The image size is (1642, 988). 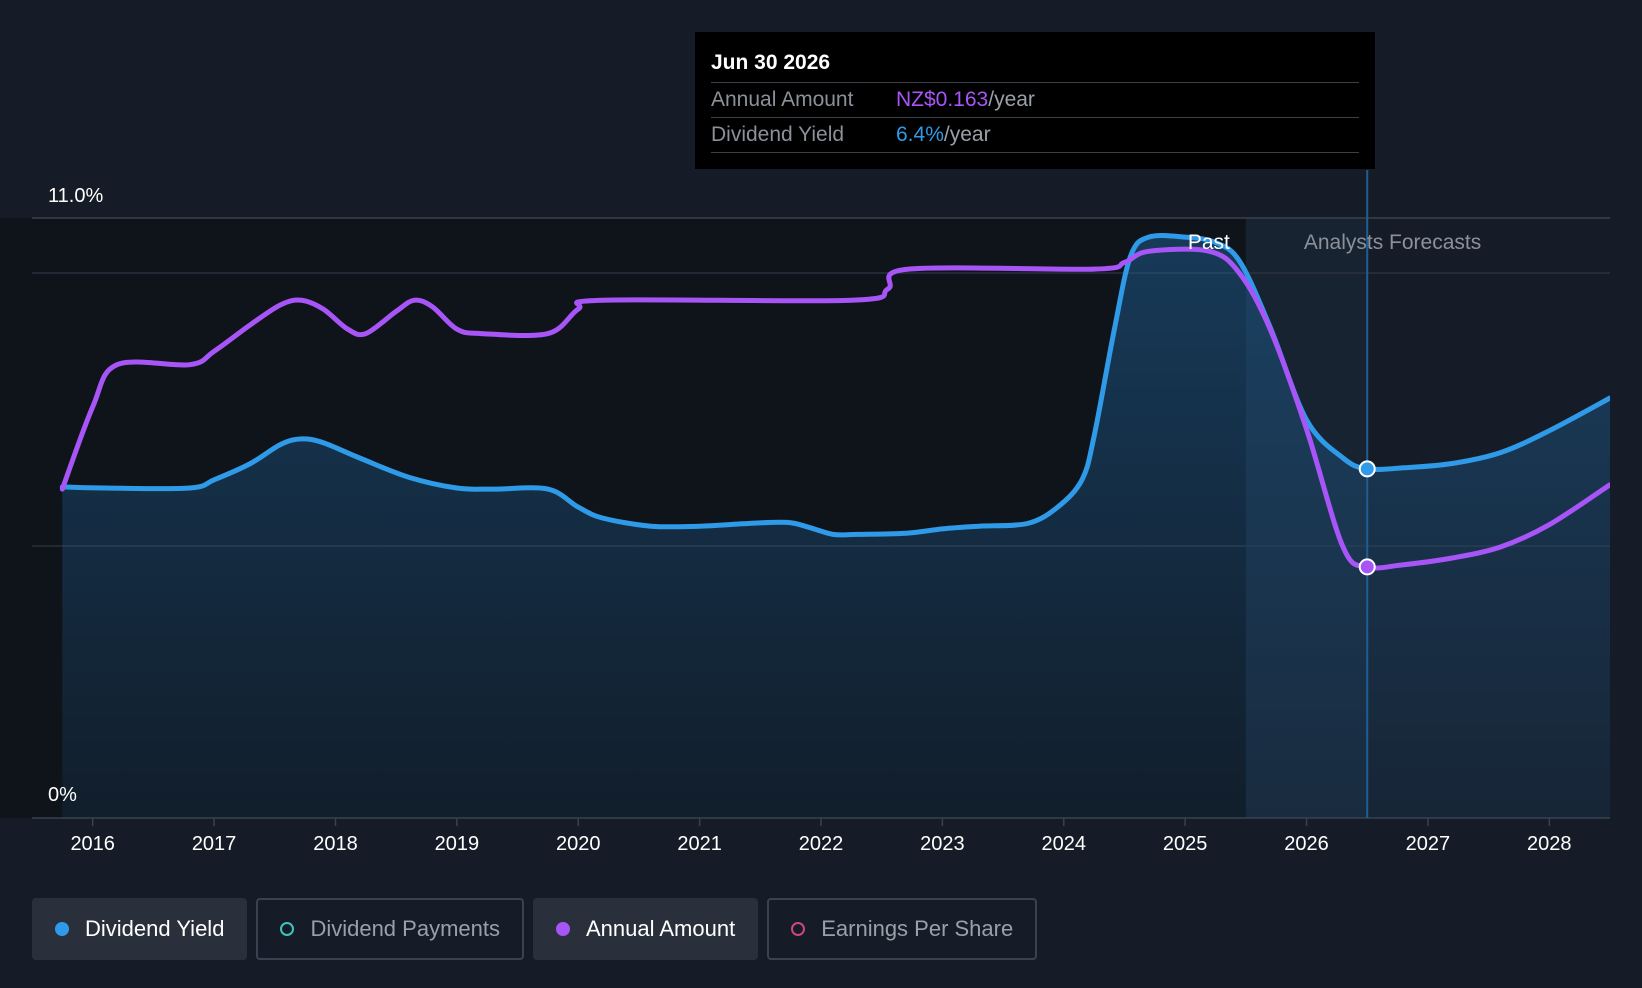 What do you see at coordinates (920, 134) in the screenshot?
I see `tooltip-value: 6.4%` at bounding box center [920, 134].